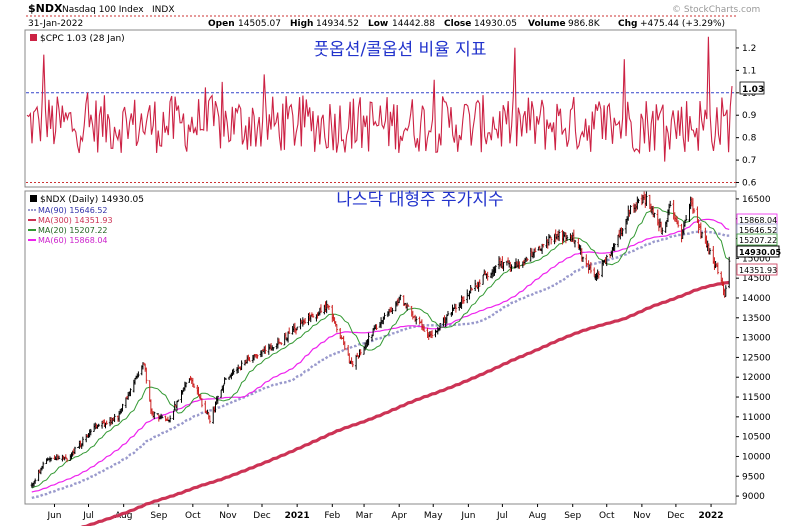  What do you see at coordinates (457, 24) in the screenshot?
I see `close-label: Close` at bounding box center [457, 24].